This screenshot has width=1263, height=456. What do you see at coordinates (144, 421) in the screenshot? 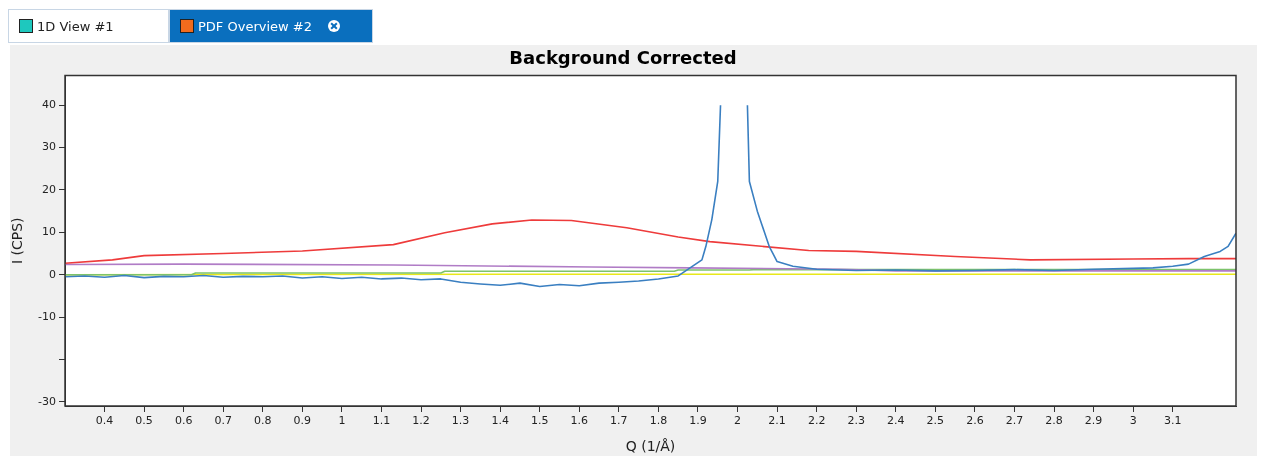
I see `x-tick-label: 0.5` at bounding box center [144, 421].